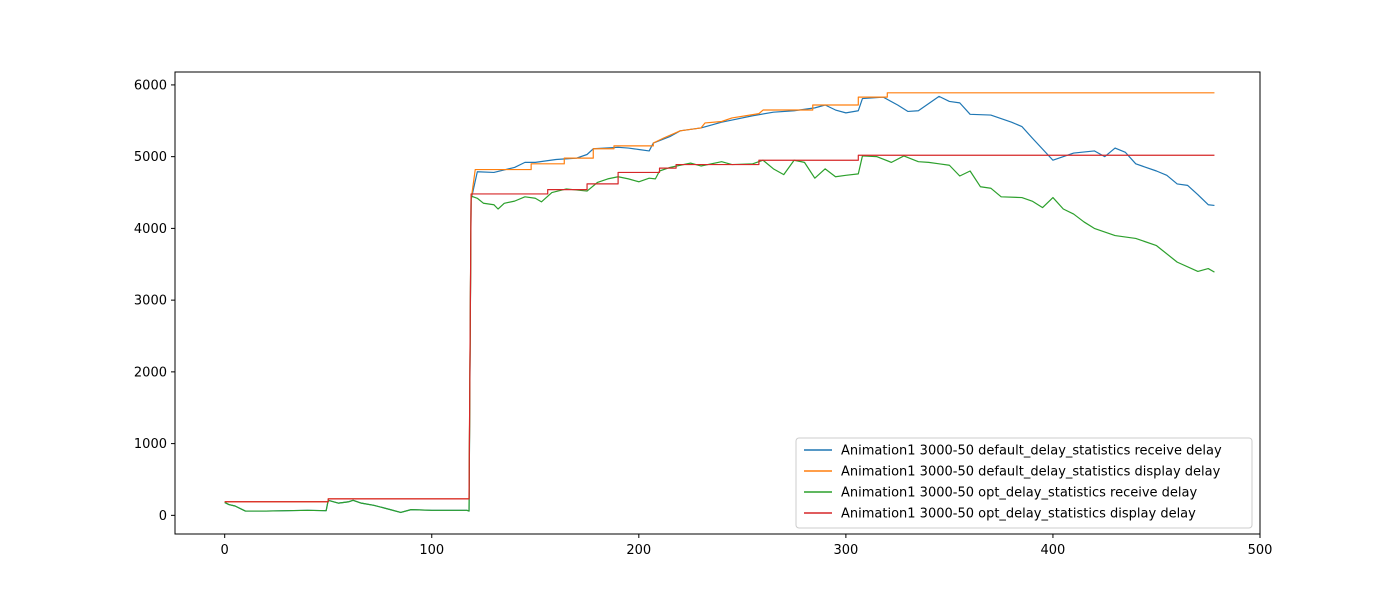  What do you see at coordinates (431, 550) in the screenshot?
I see `x-tick-label: 100` at bounding box center [431, 550].